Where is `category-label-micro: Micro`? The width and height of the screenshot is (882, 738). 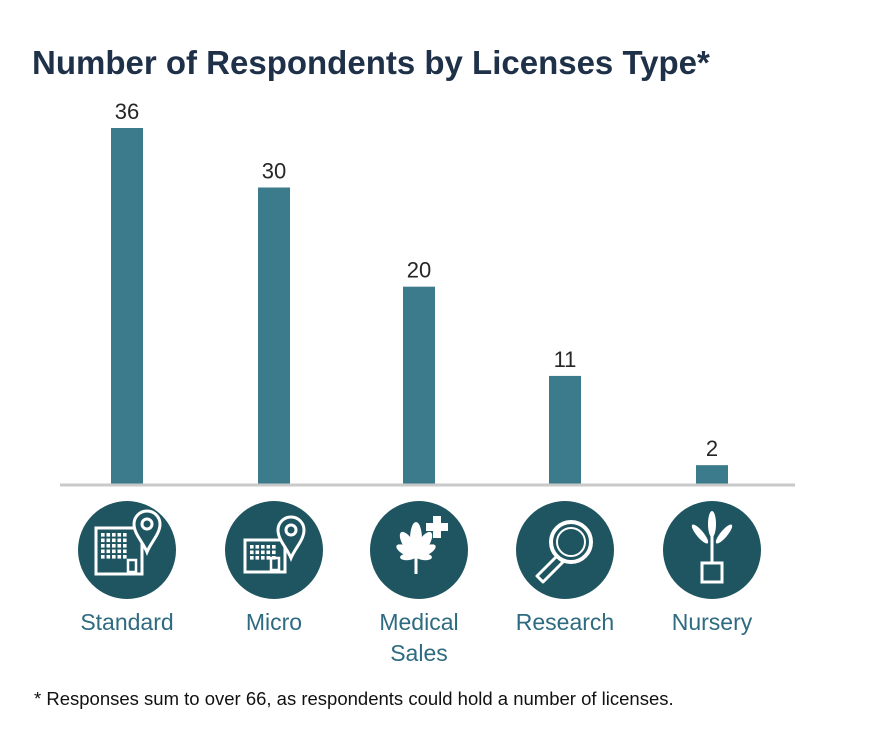 category-label-micro: Micro is located at coordinates (274, 622).